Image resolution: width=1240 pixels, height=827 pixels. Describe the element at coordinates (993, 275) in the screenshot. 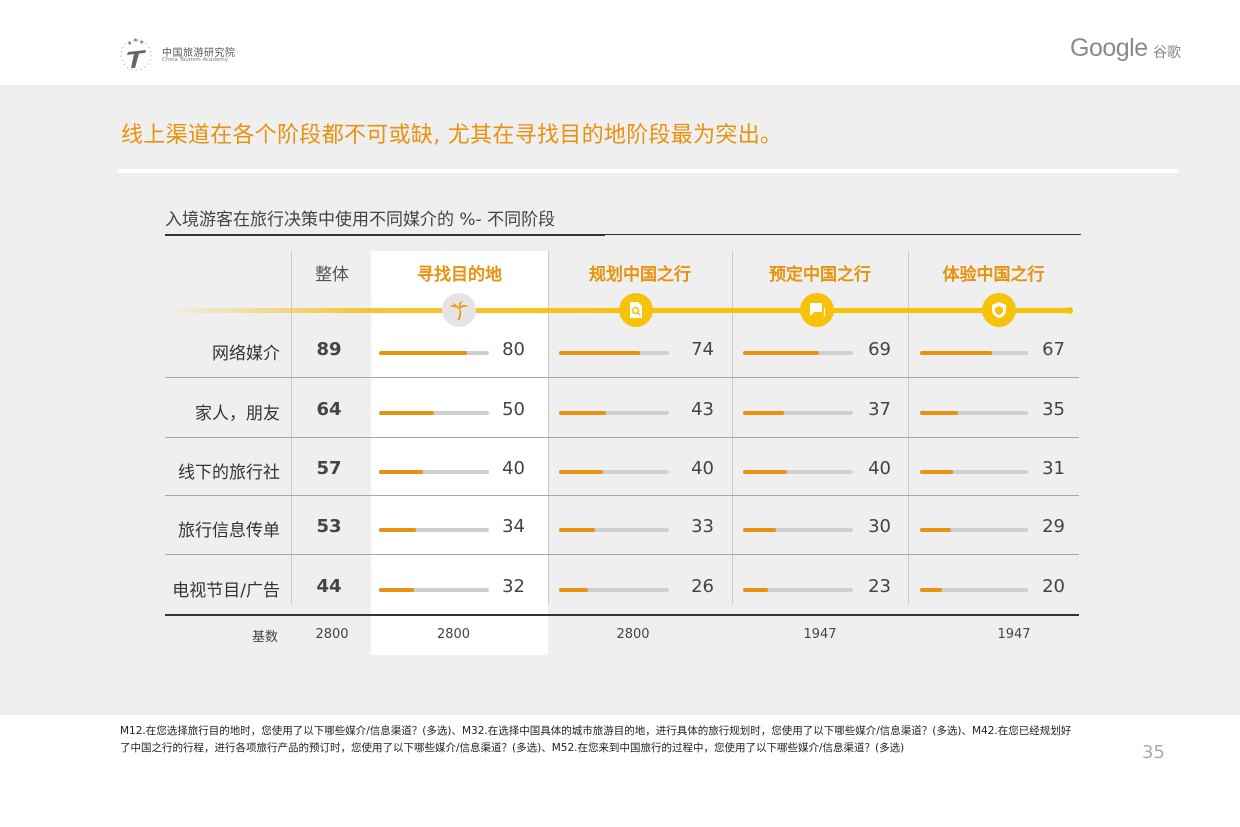

I see `column-header-stage: 体验中国之行` at that location.